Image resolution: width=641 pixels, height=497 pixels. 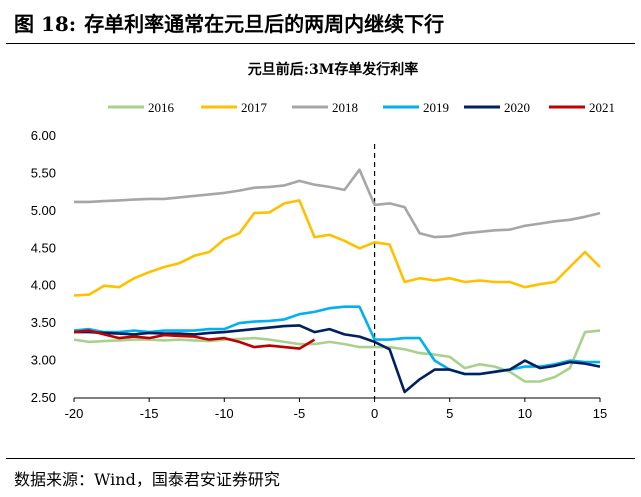 What do you see at coordinates (224, 413) in the screenshot?
I see `x-tick-label: -10` at bounding box center [224, 413].